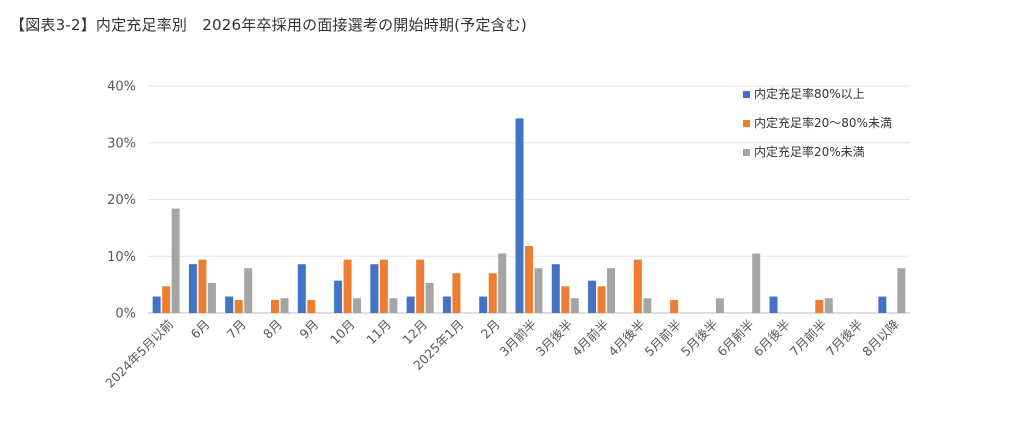 This screenshot has width=1024, height=433. Describe the element at coordinates (490, 329) in the screenshot. I see `x-tick-label: 2月` at that location.